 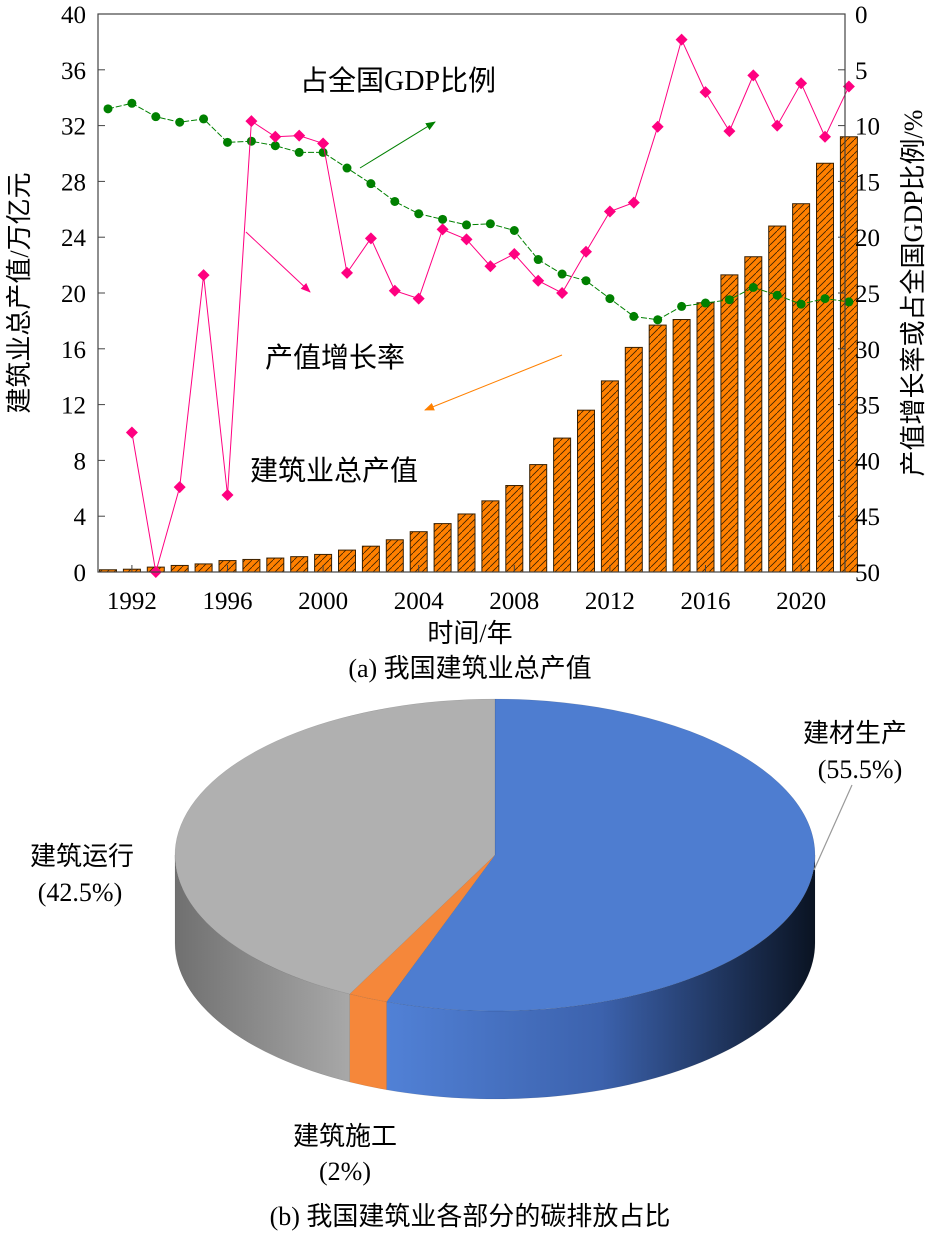 What do you see at coordinates (278, 262) in the screenshot?
I see `arrow-growth` at bounding box center [278, 262].